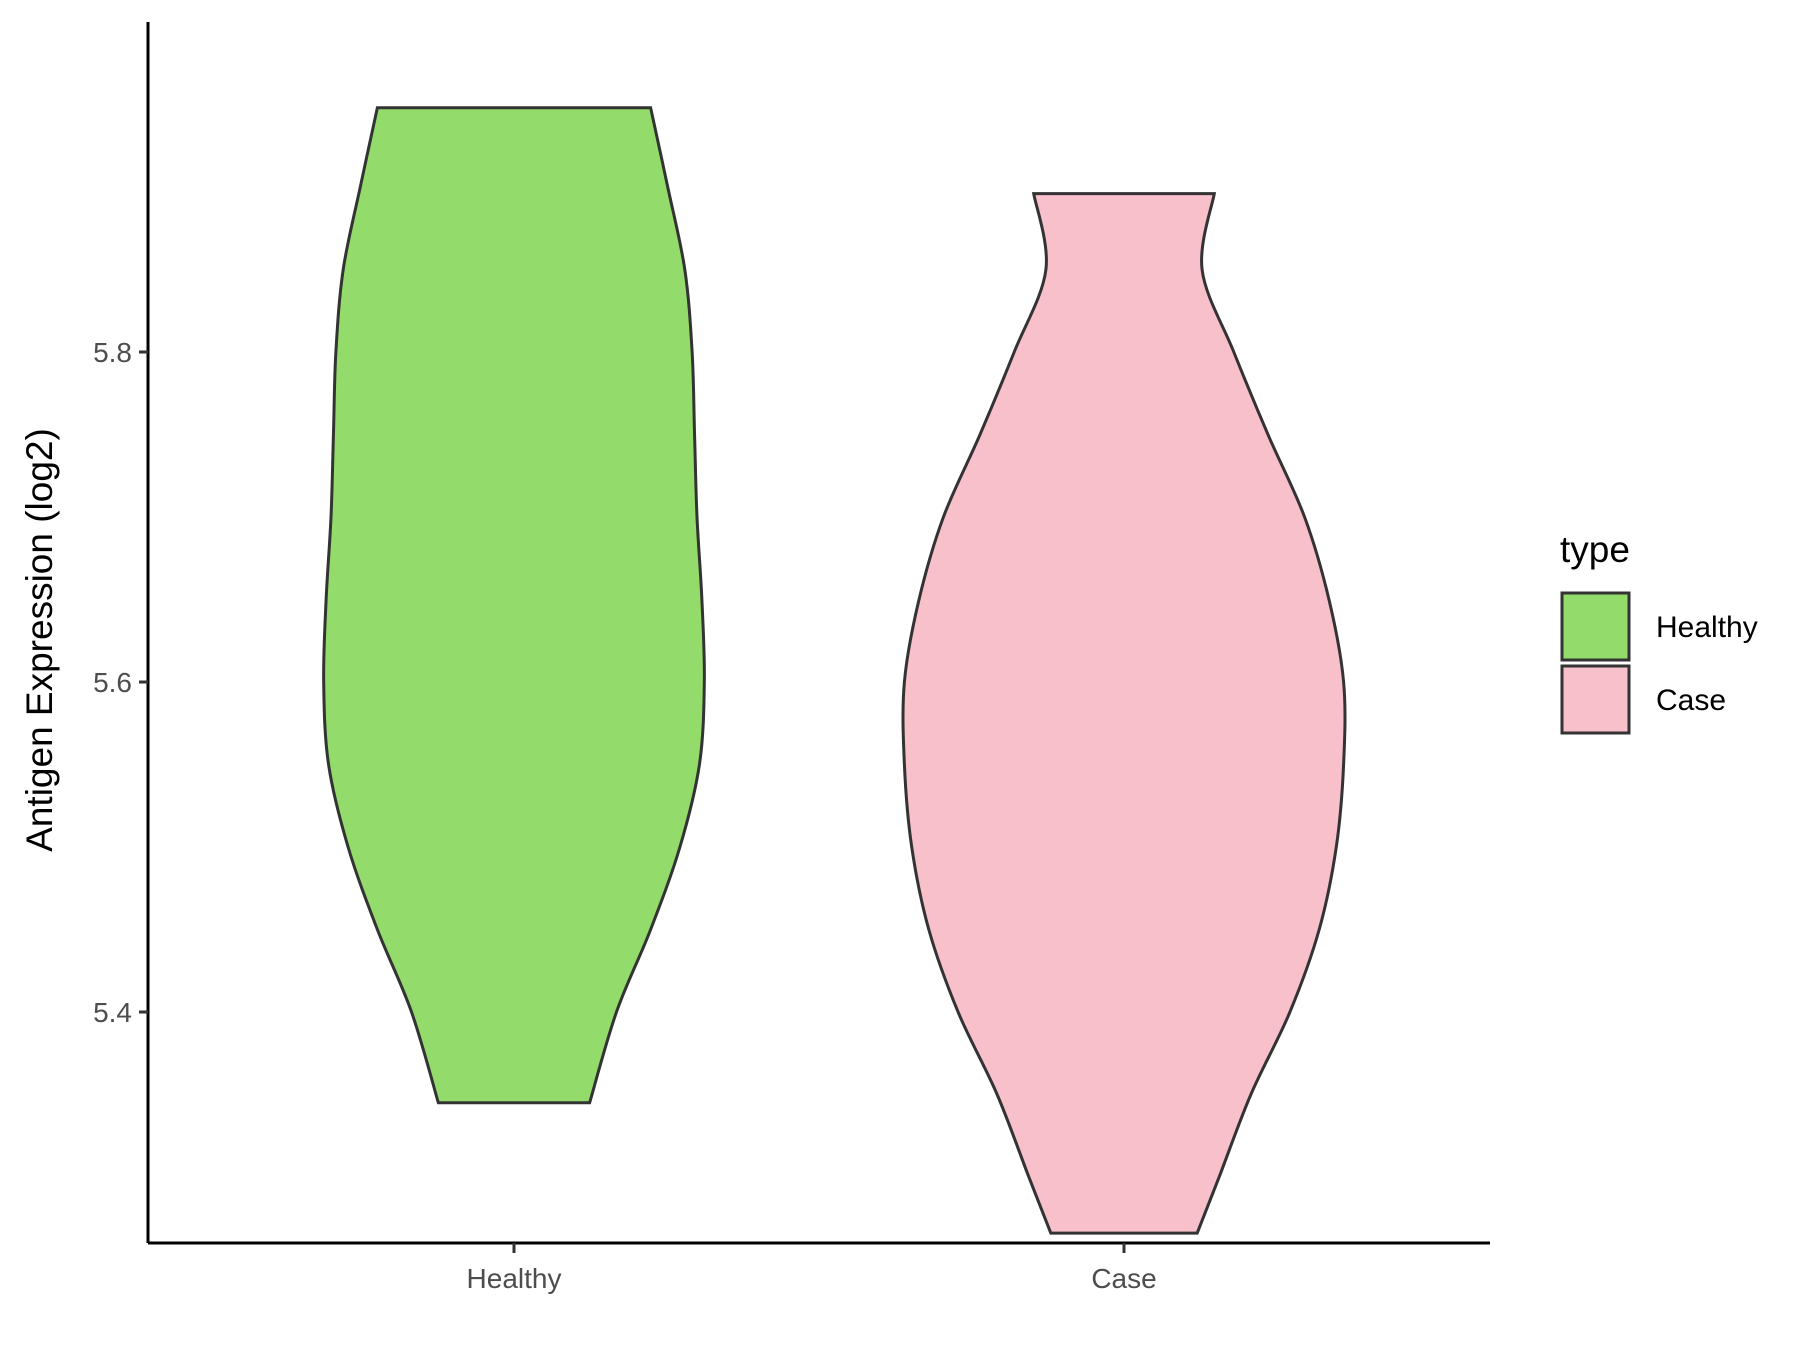 The width and height of the screenshot is (1800, 1350). What do you see at coordinates (112, 1012) in the screenshot?
I see `y-tick-label: 5.4` at bounding box center [112, 1012].